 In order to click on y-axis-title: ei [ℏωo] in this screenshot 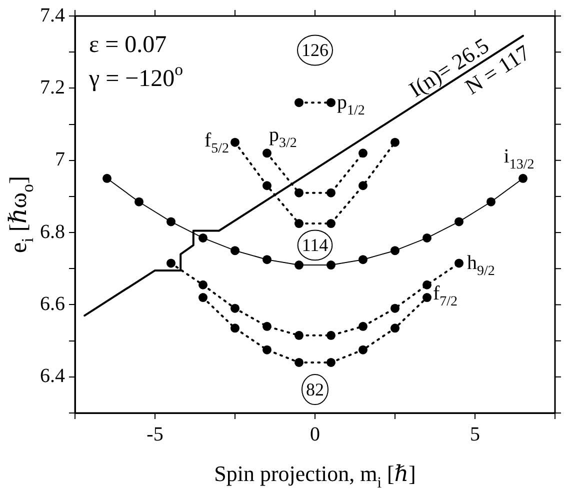, I will do `click(22, 214)`.